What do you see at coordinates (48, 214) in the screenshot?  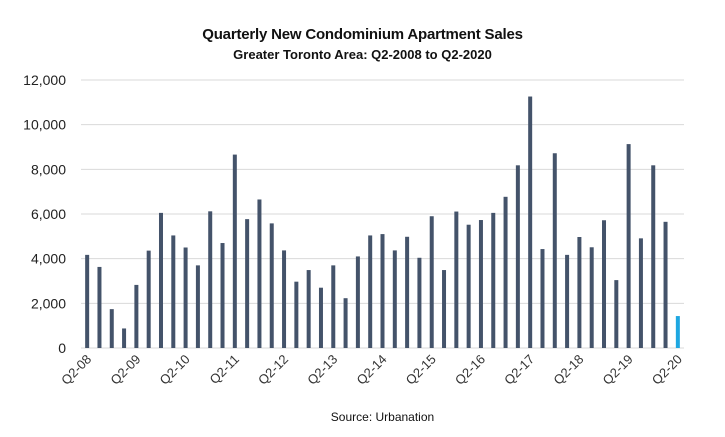 I see `y-tick-label: 6,000` at bounding box center [48, 214].